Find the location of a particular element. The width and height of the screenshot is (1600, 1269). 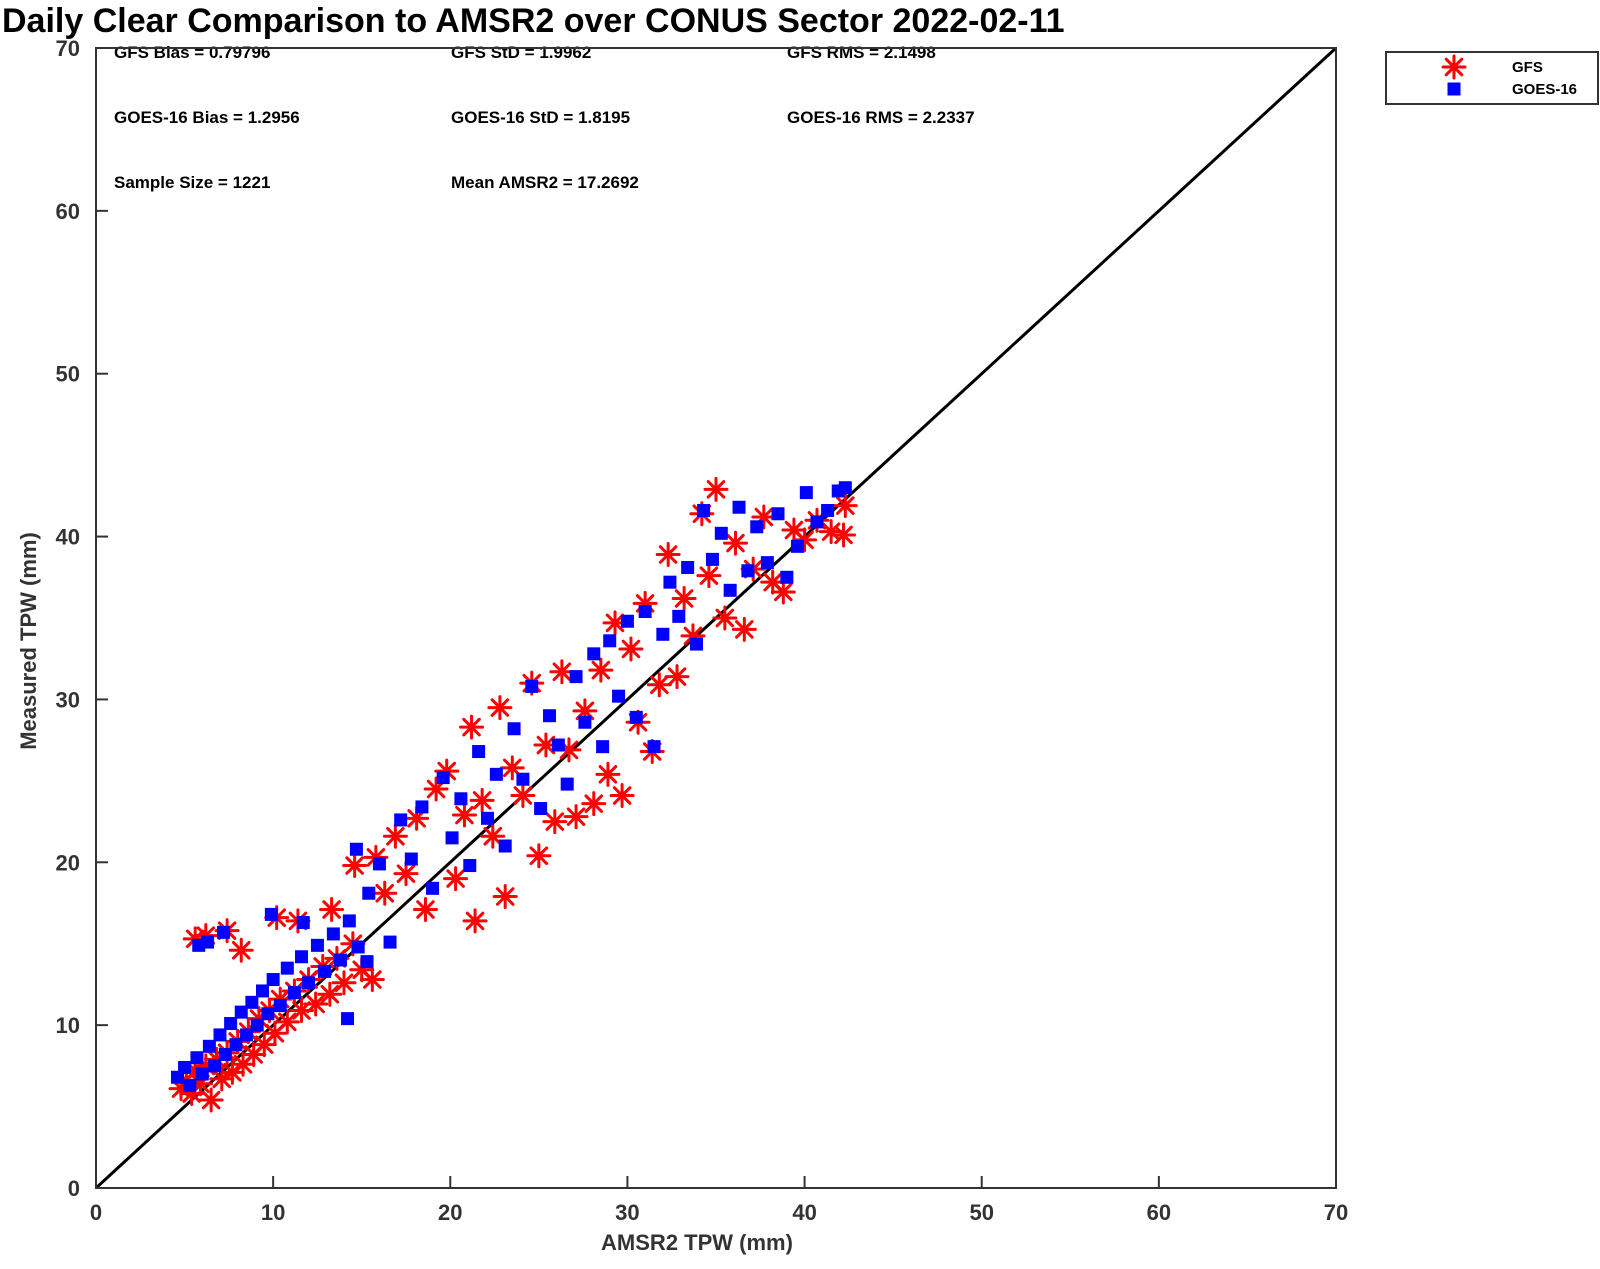

stat-annotation: GOES-16 Bias = 1.2956 is located at coordinates (207, 117).